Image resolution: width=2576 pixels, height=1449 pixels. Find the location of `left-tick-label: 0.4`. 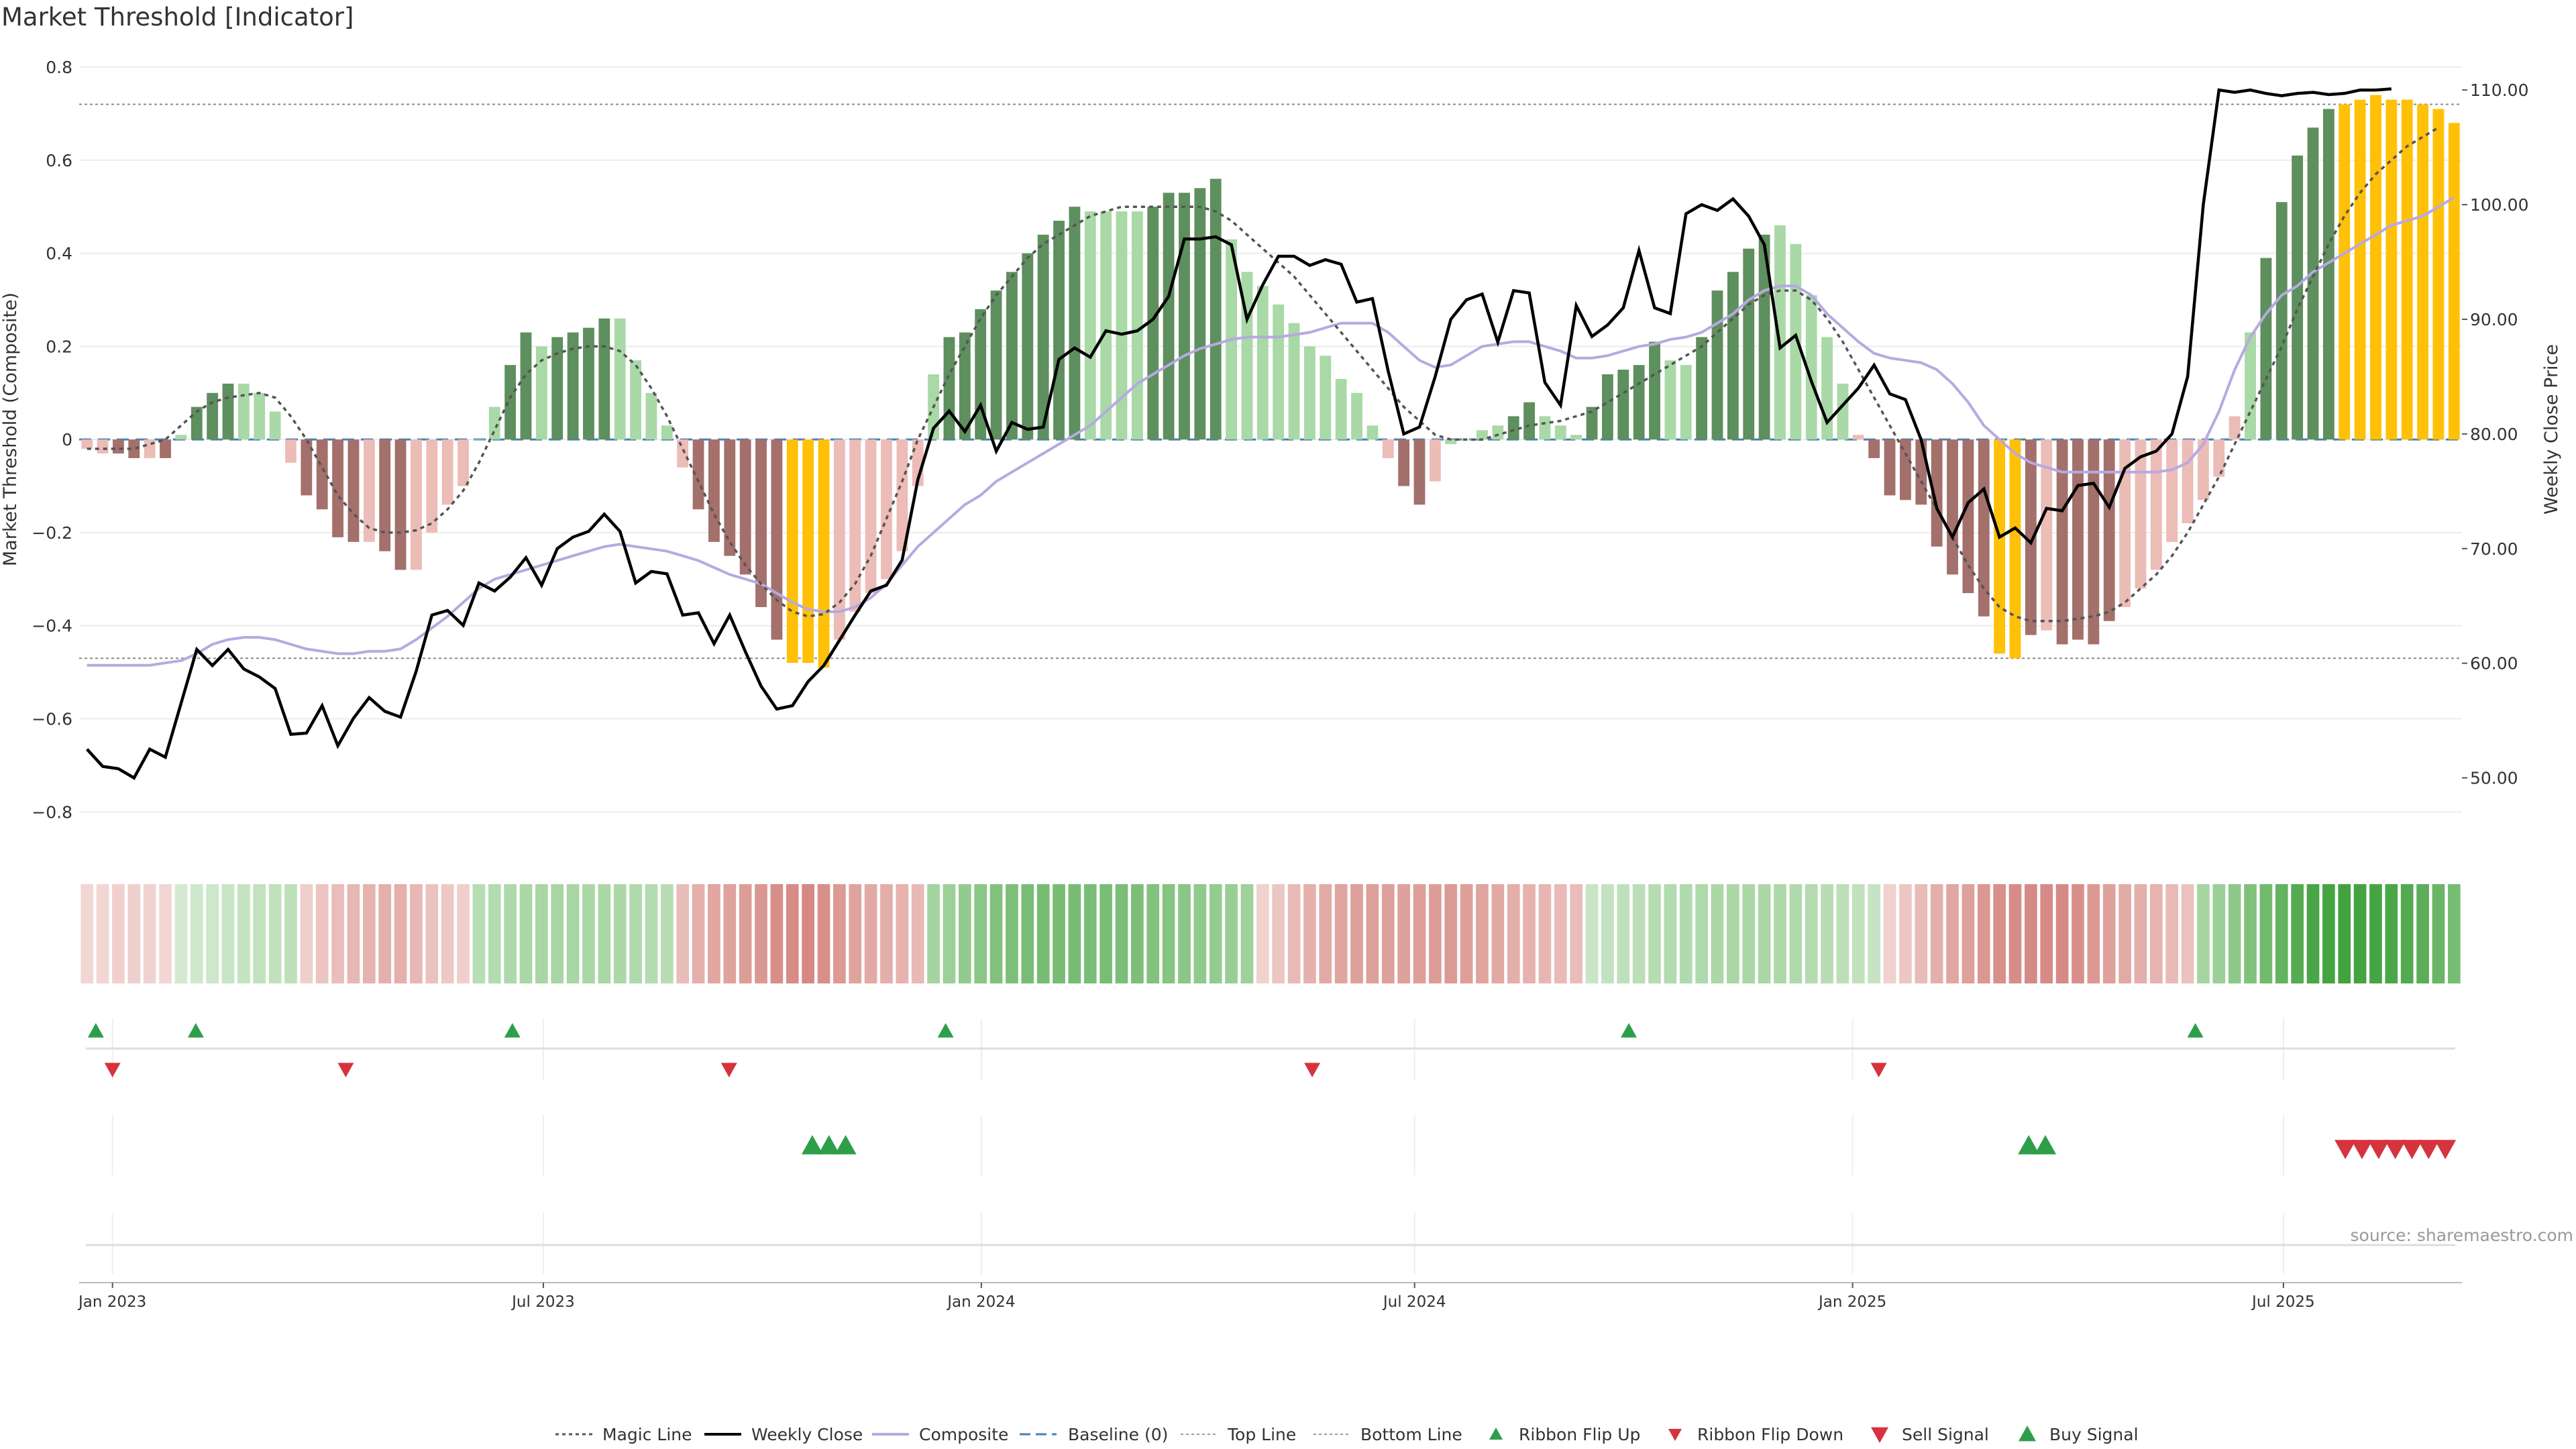

left-tick-label: 0.4 is located at coordinates (59, 254).